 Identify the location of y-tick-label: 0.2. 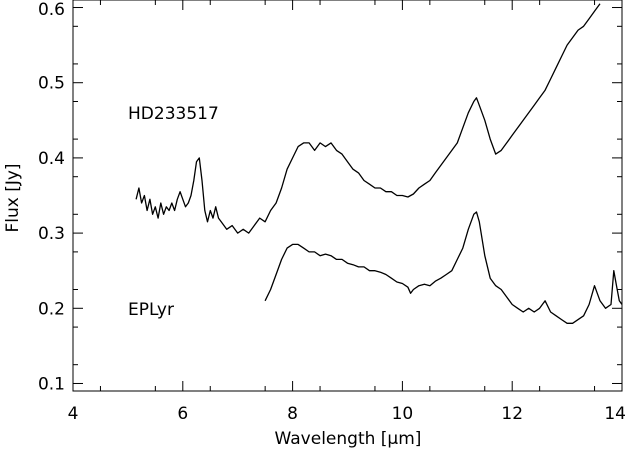
(51, 309).